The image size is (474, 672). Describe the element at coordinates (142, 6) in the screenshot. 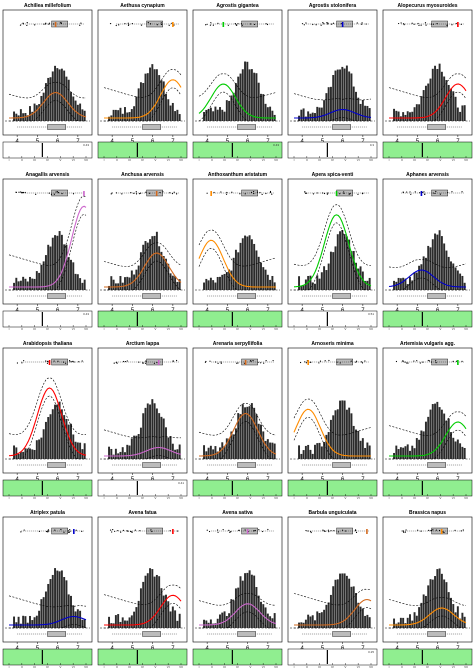

I see `panel-title: Aethusa cynapium` at that location.